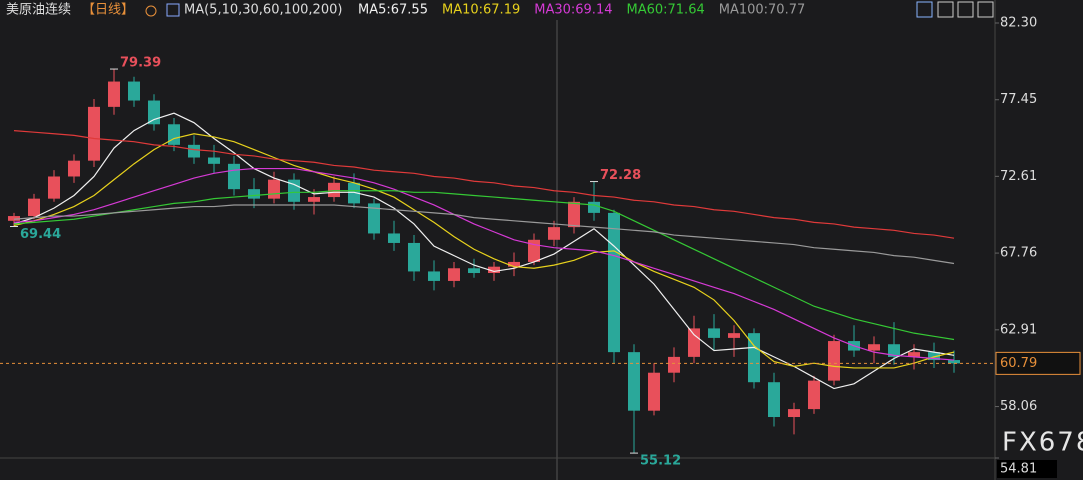 The height and width of the screenshot is (480, 1083). I want to click on tick-box, so click(1027, 469).